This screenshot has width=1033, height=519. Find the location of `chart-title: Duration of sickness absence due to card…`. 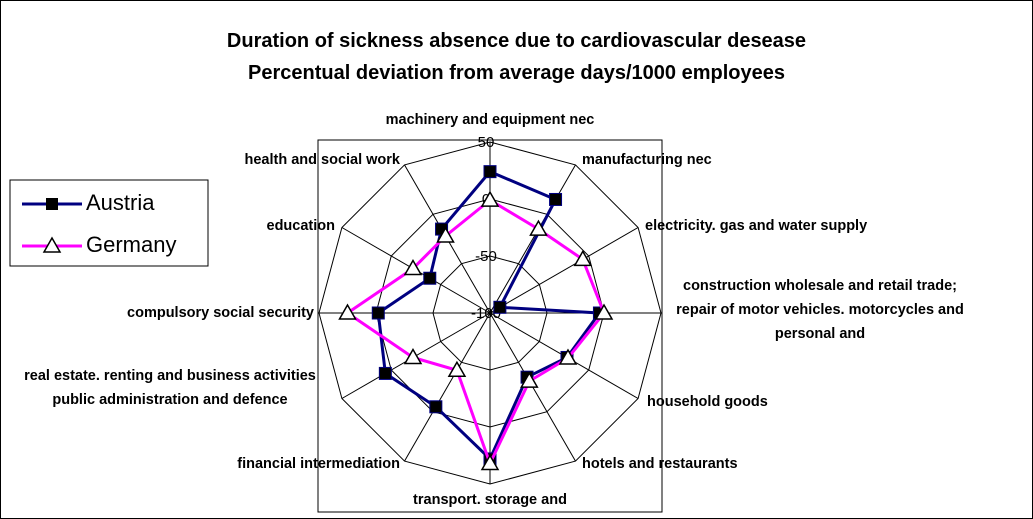

chart-title: Duration of sickness absence due to card… is located at coordinates (516, 41).